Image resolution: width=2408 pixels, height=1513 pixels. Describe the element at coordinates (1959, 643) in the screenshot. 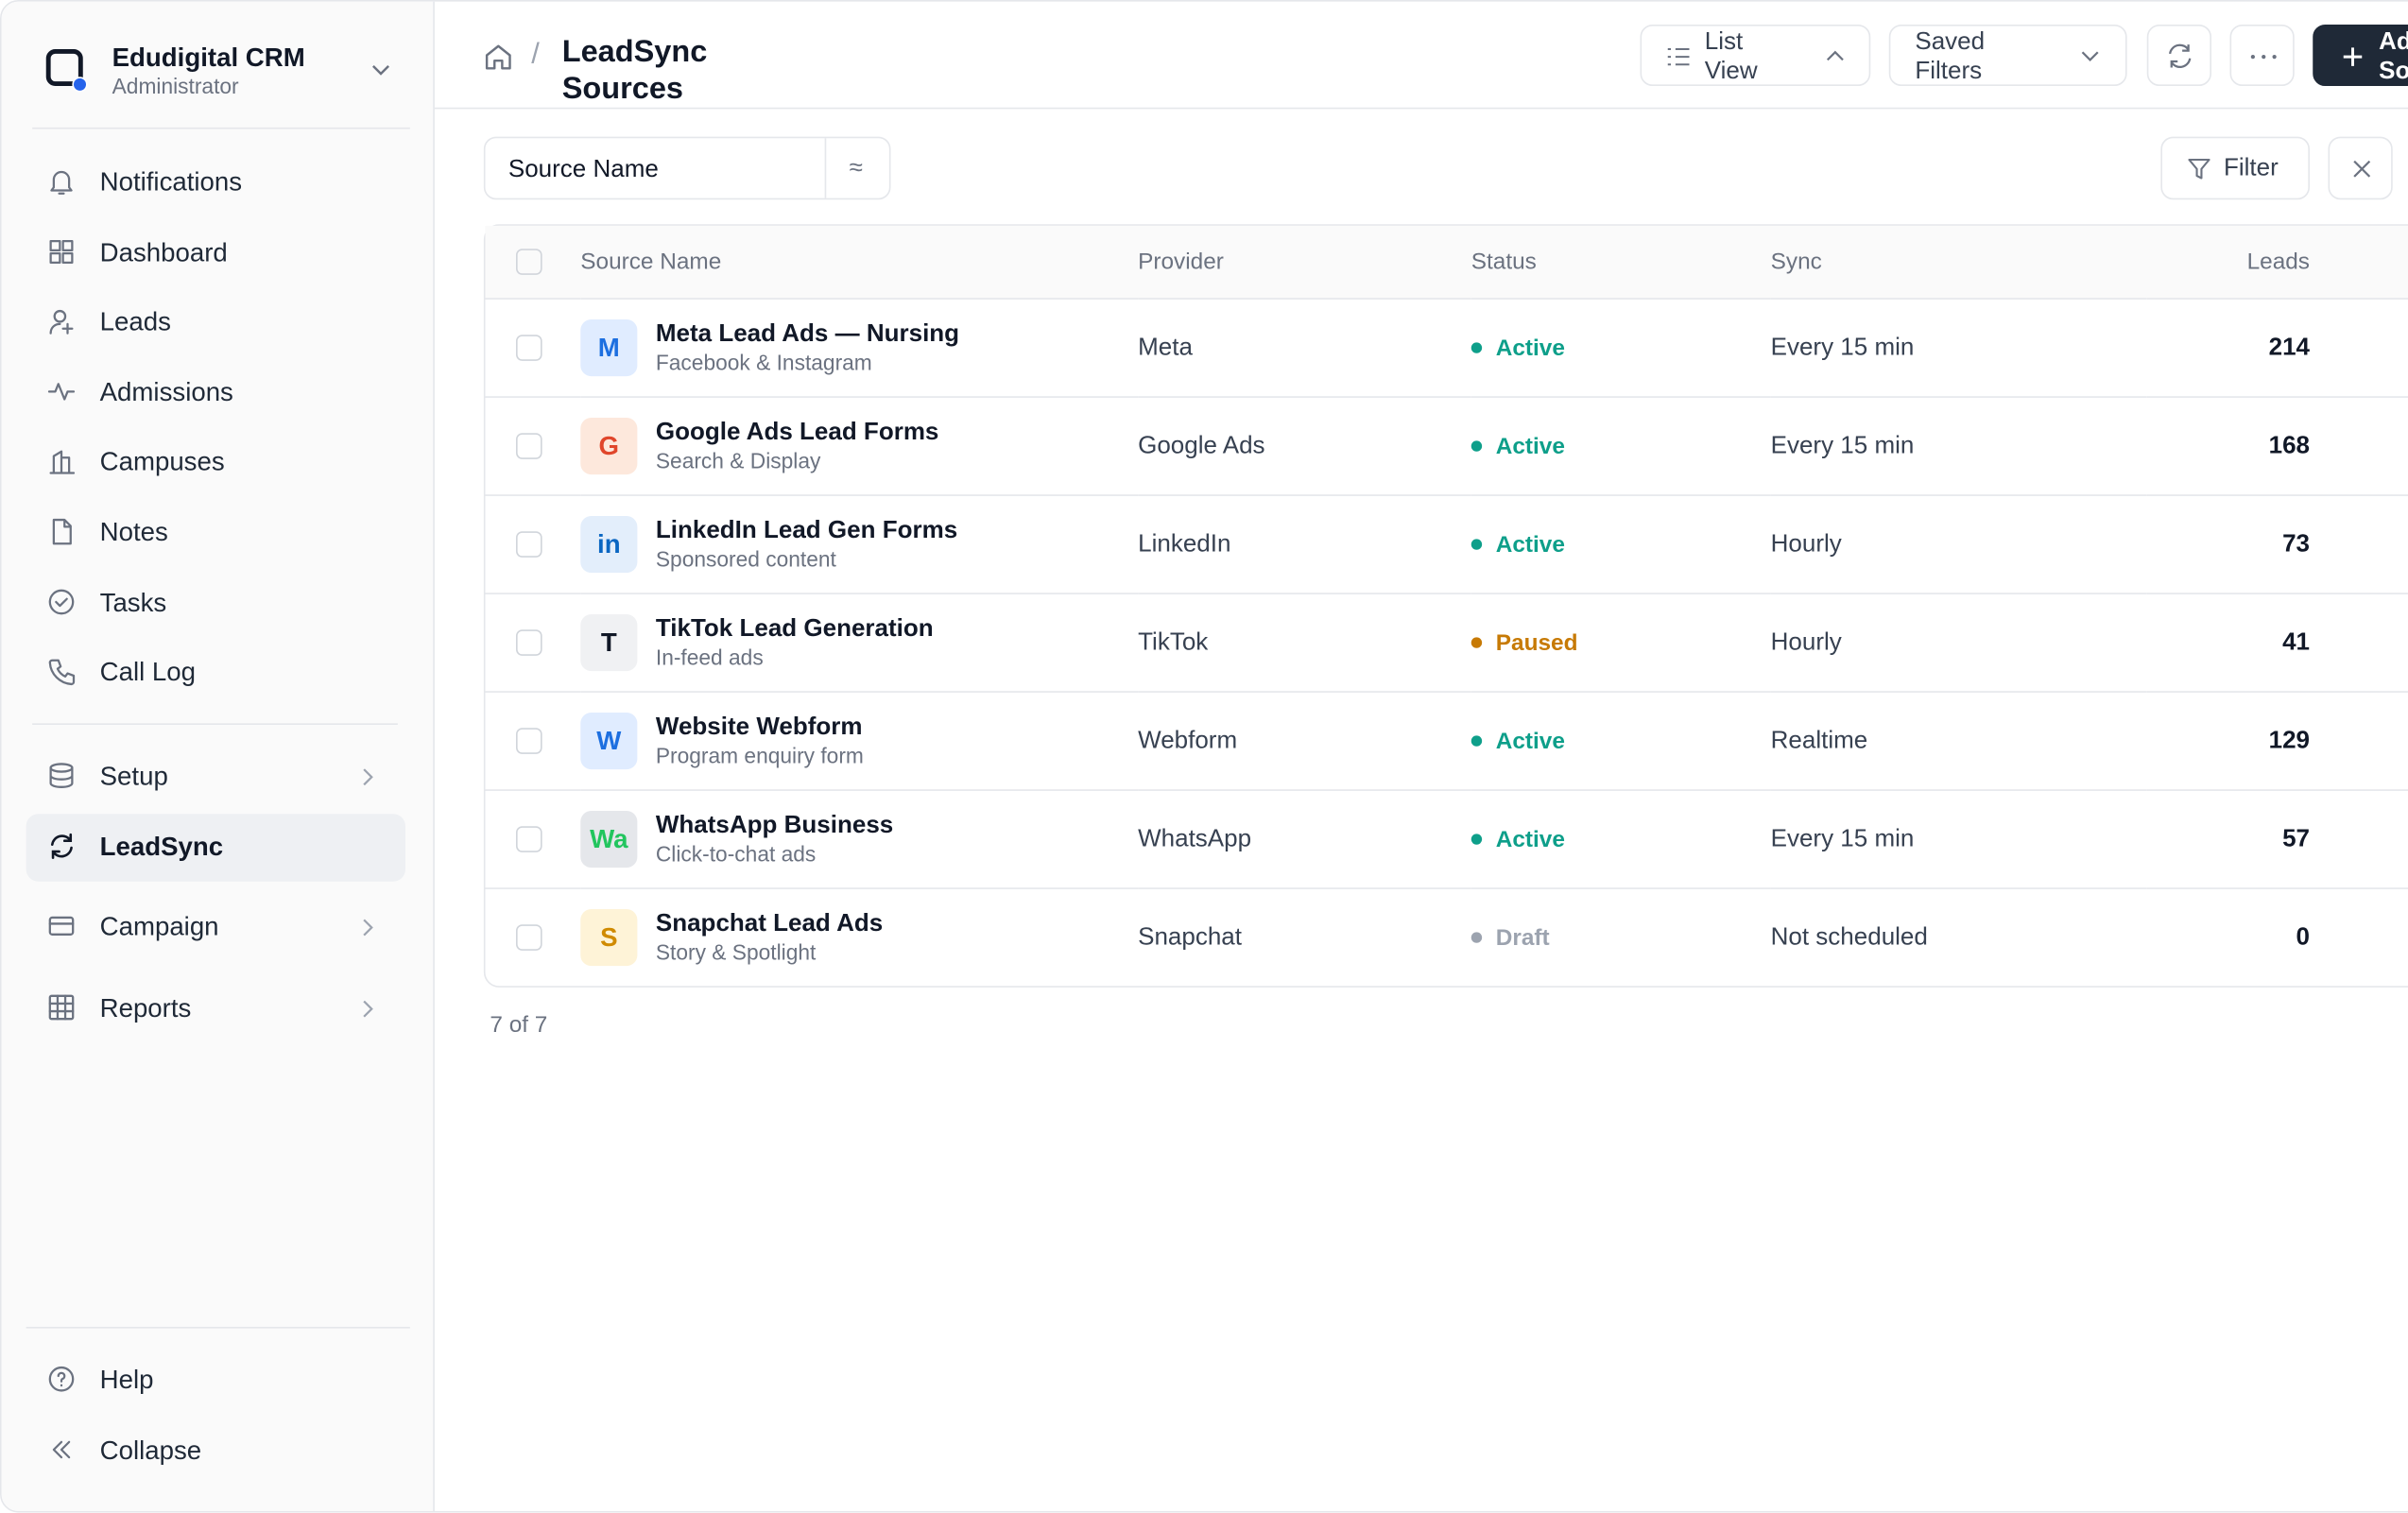

I see `sync: Hourly` at that location.